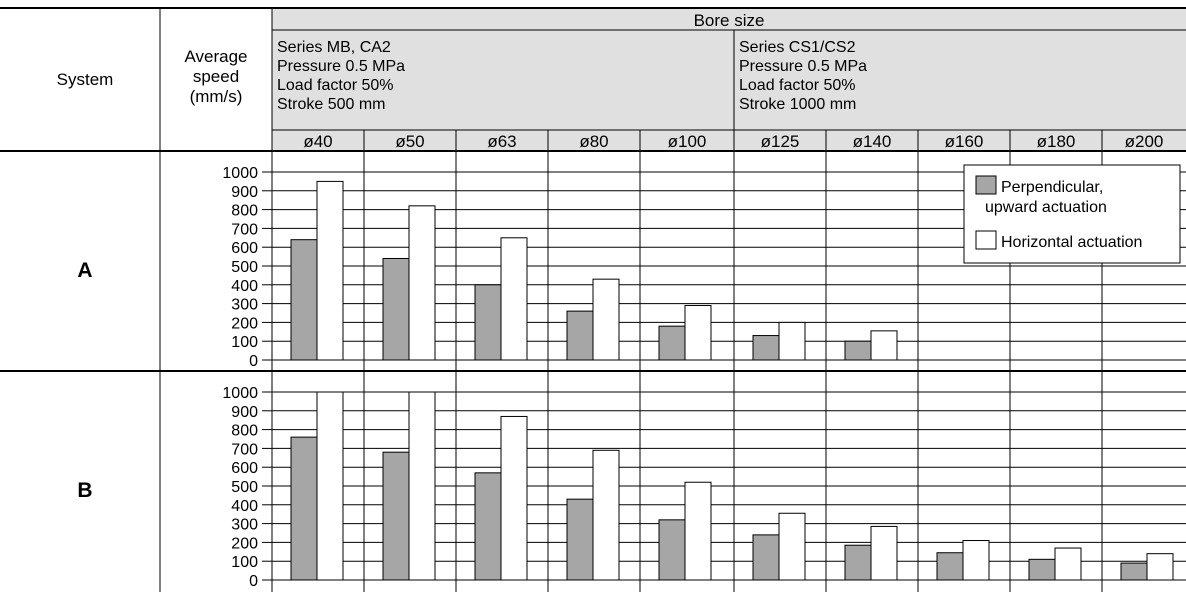 The image size is (1186, 597). Describe the element at coordinates (687, 141) in the screenshot. I see `bore-label-4: ø100` at that location.